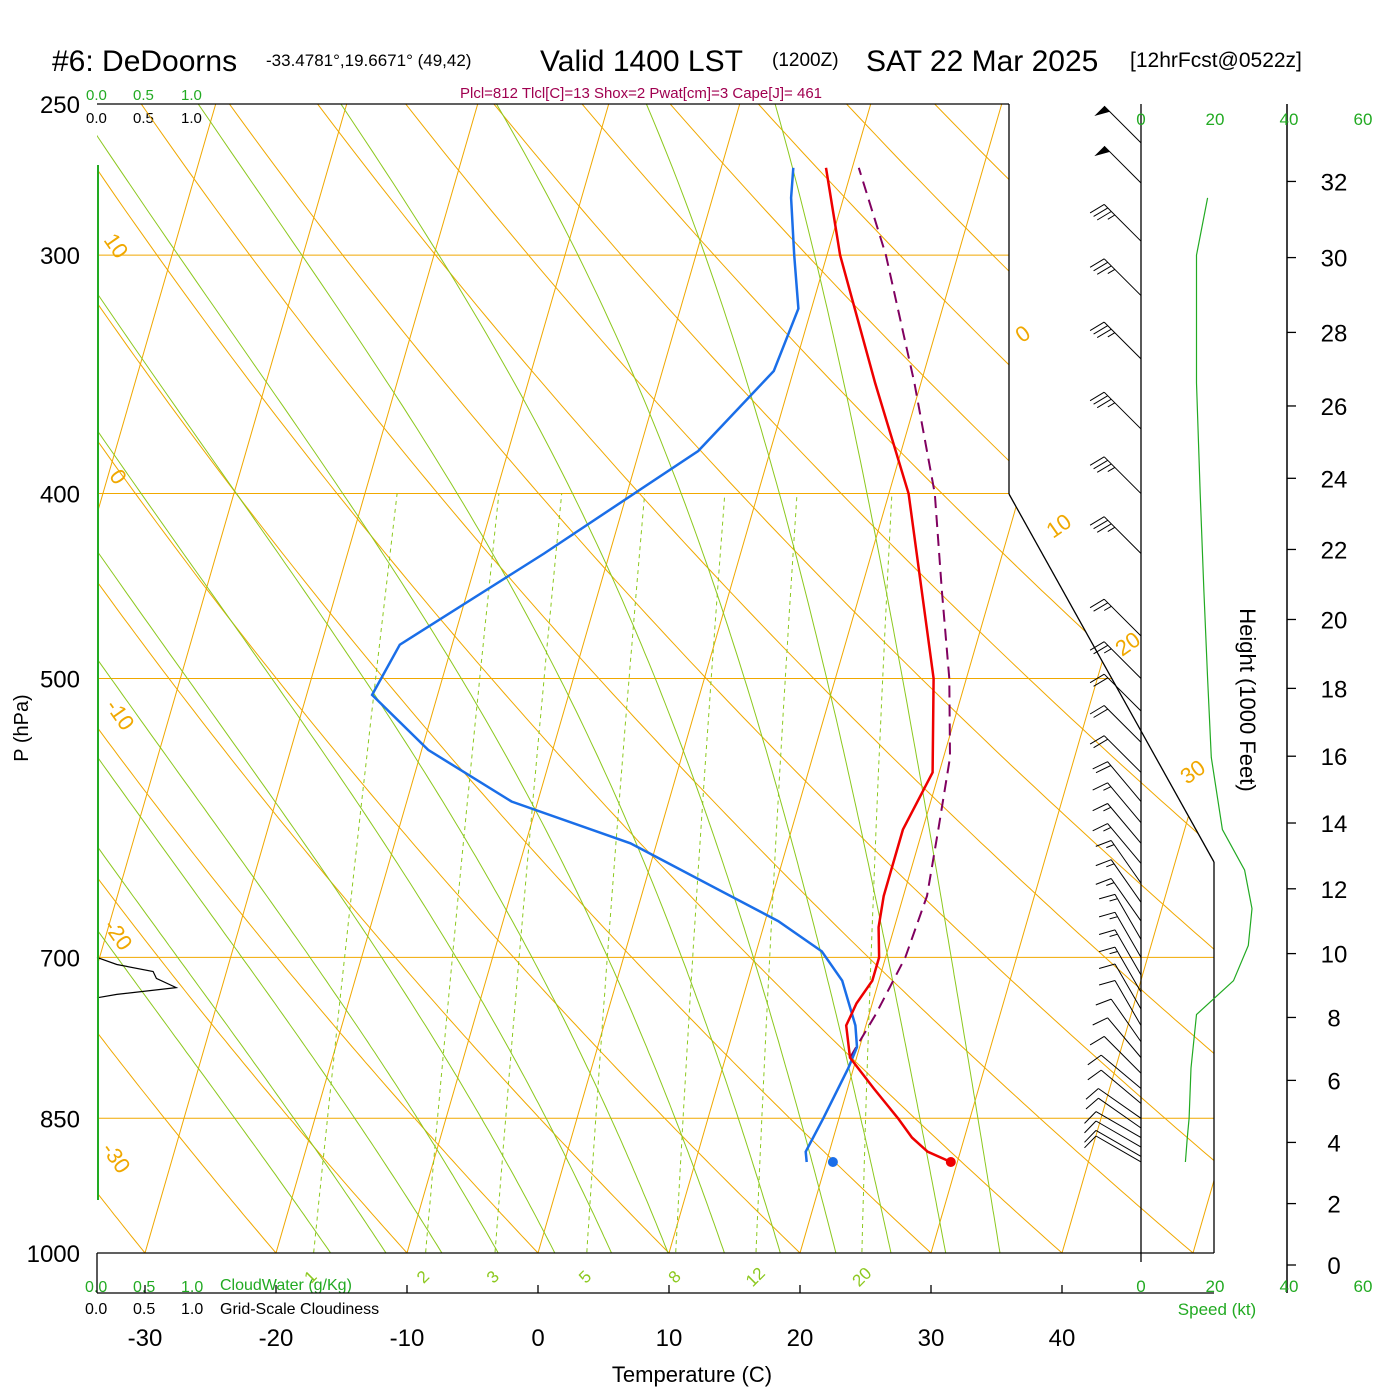 This screenshot has width=1400, height=1400. What do you see at coordinates (276, 1338) in the screenshot?
I see `temperature-tick-label: -20` at bounding box center [276, 1338].